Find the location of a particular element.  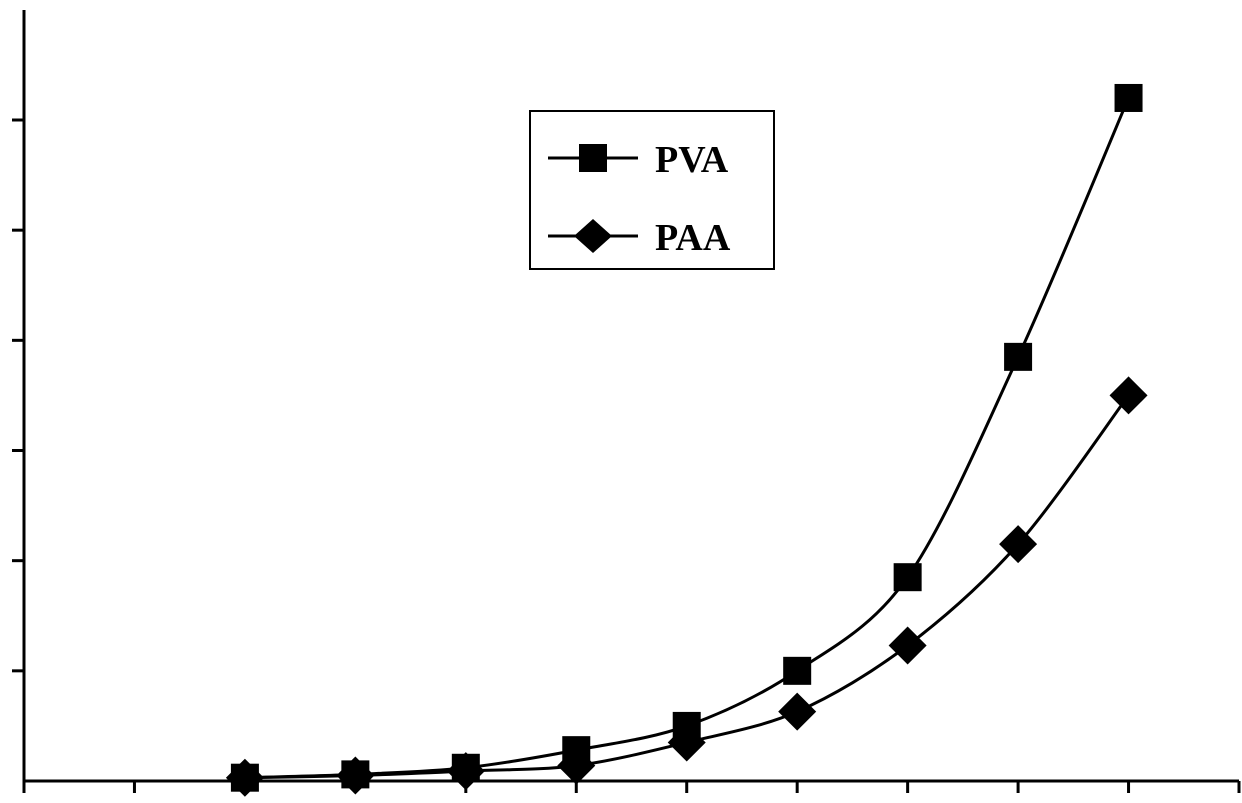

legend: PVA PAA is located at coordinates (652, 190).